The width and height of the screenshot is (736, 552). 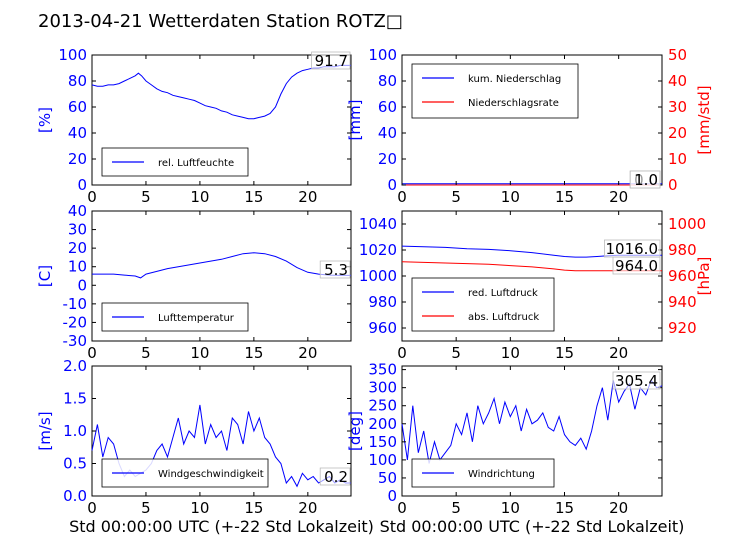 What do you see at coordinates (682, 276) in the screenshot?
I see `y-tick-right-label: 960` at bounding box center [682, 276].